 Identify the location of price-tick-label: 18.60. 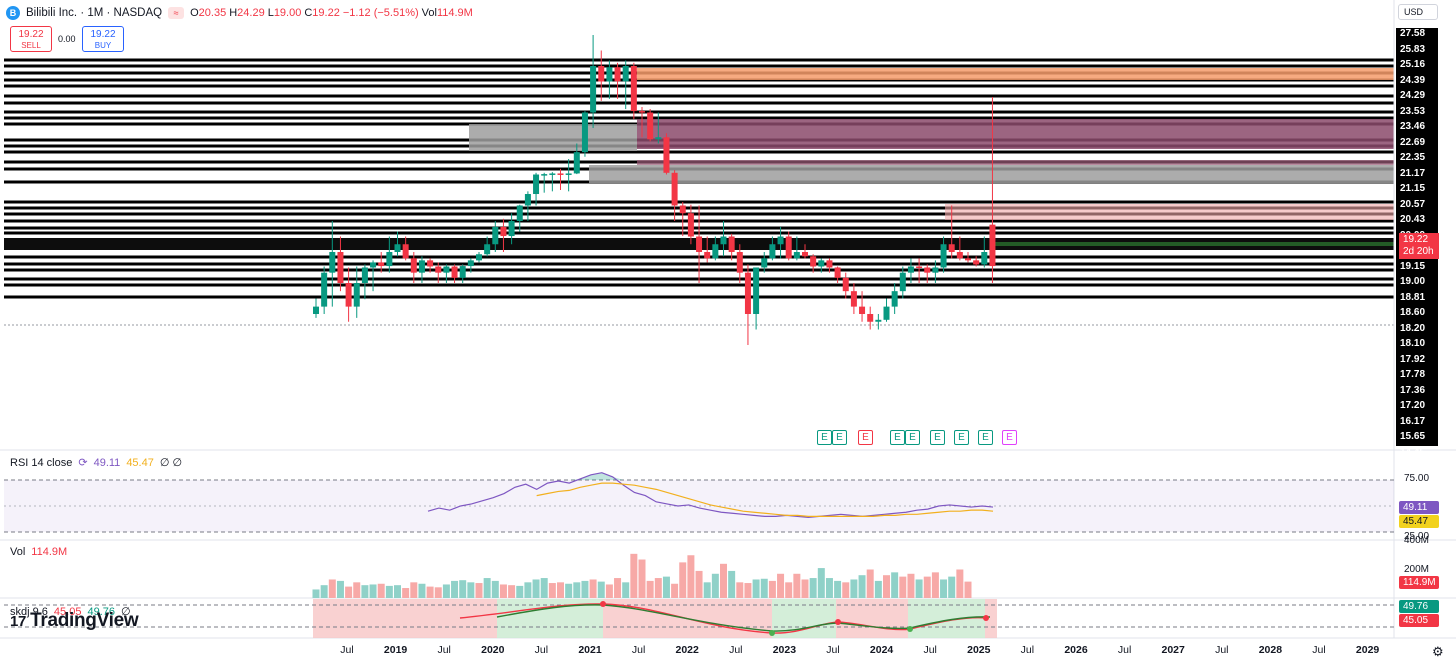
(1413, 312).